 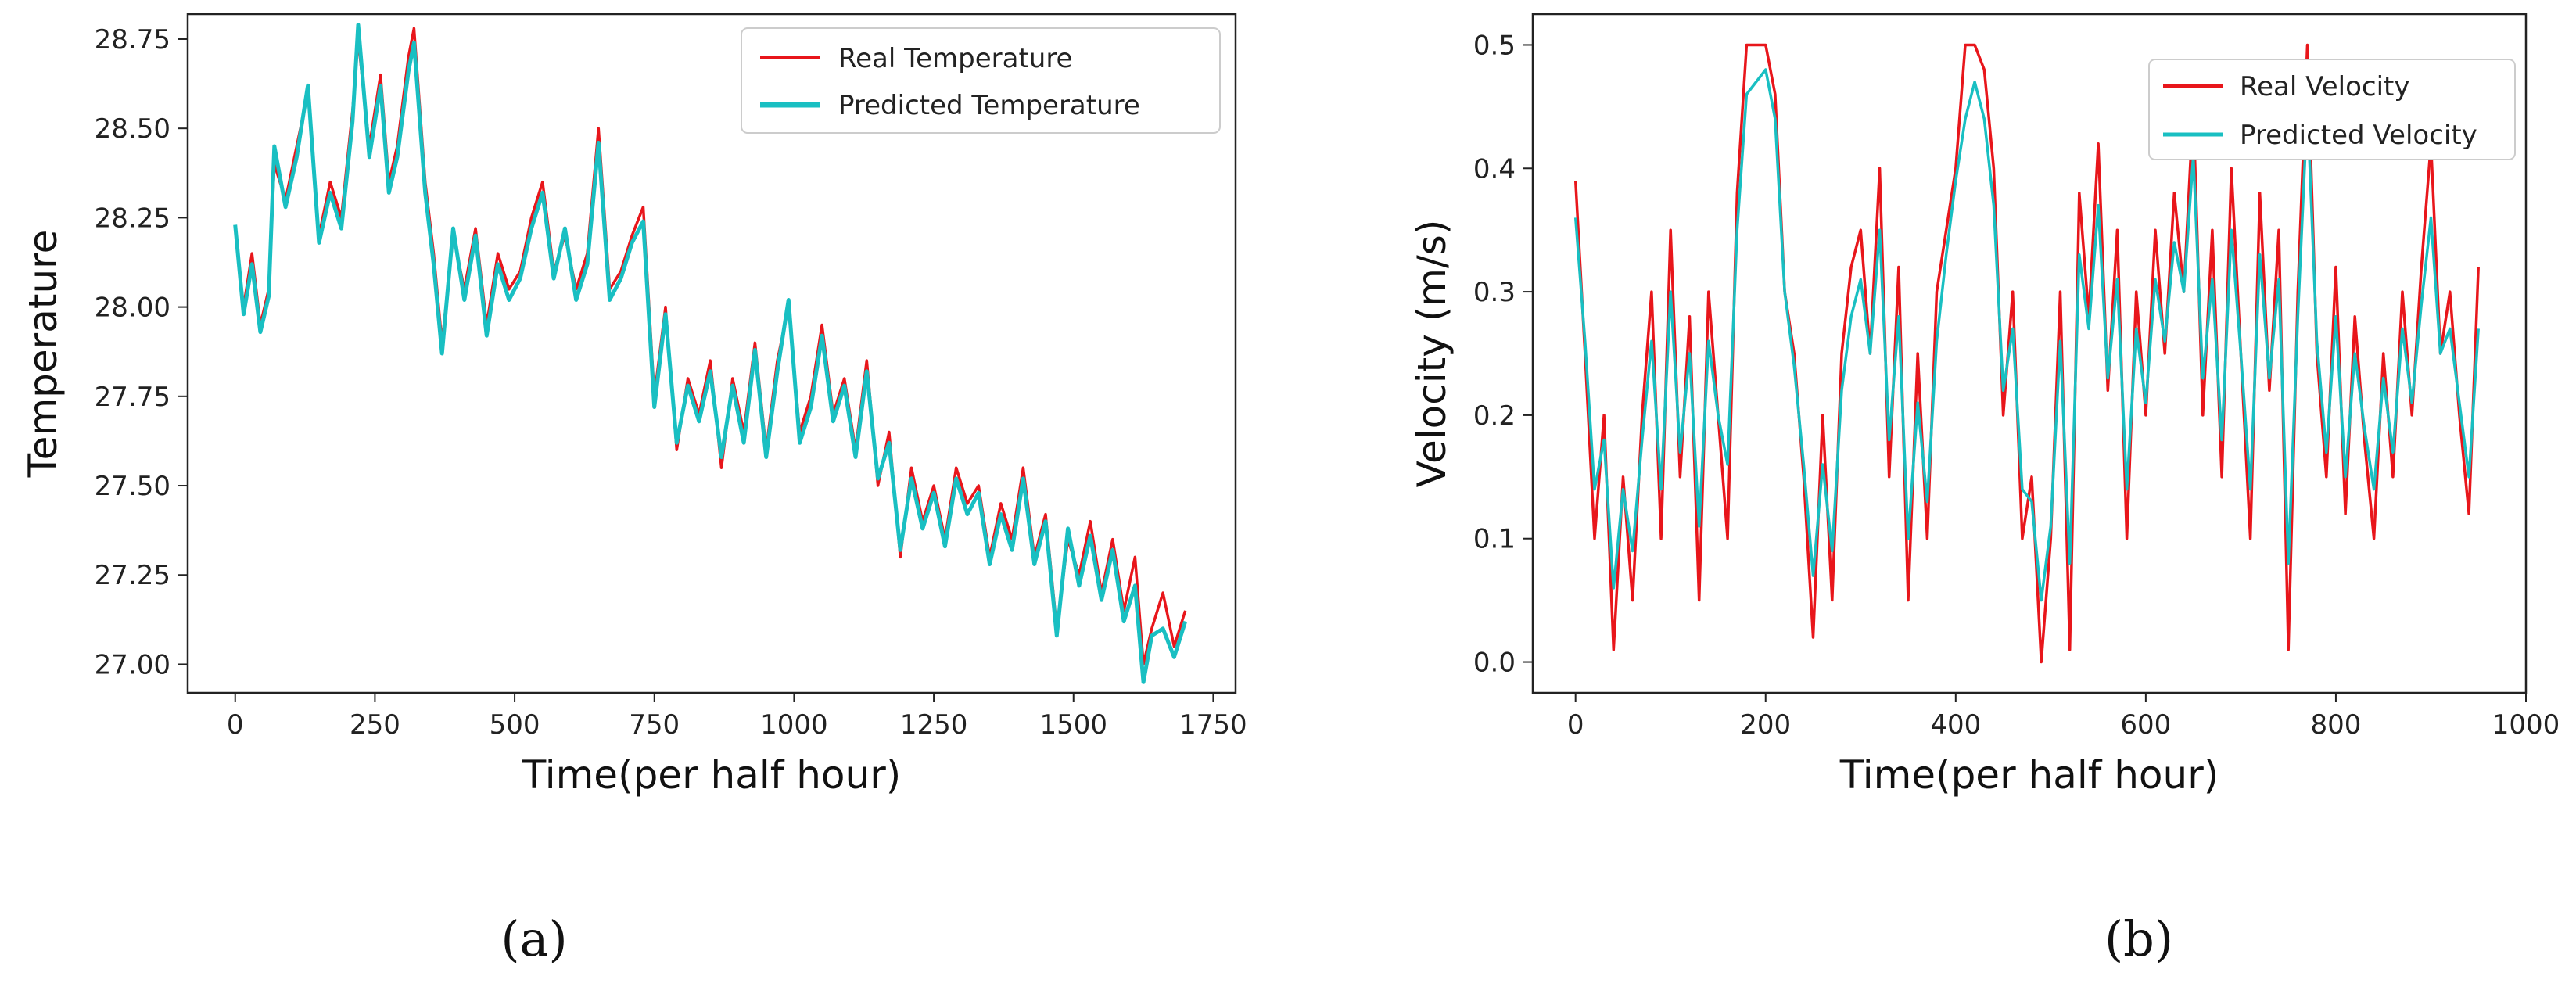 I want to click on temperature-y-tick-label: 28.75, so click(x=132, y=40).